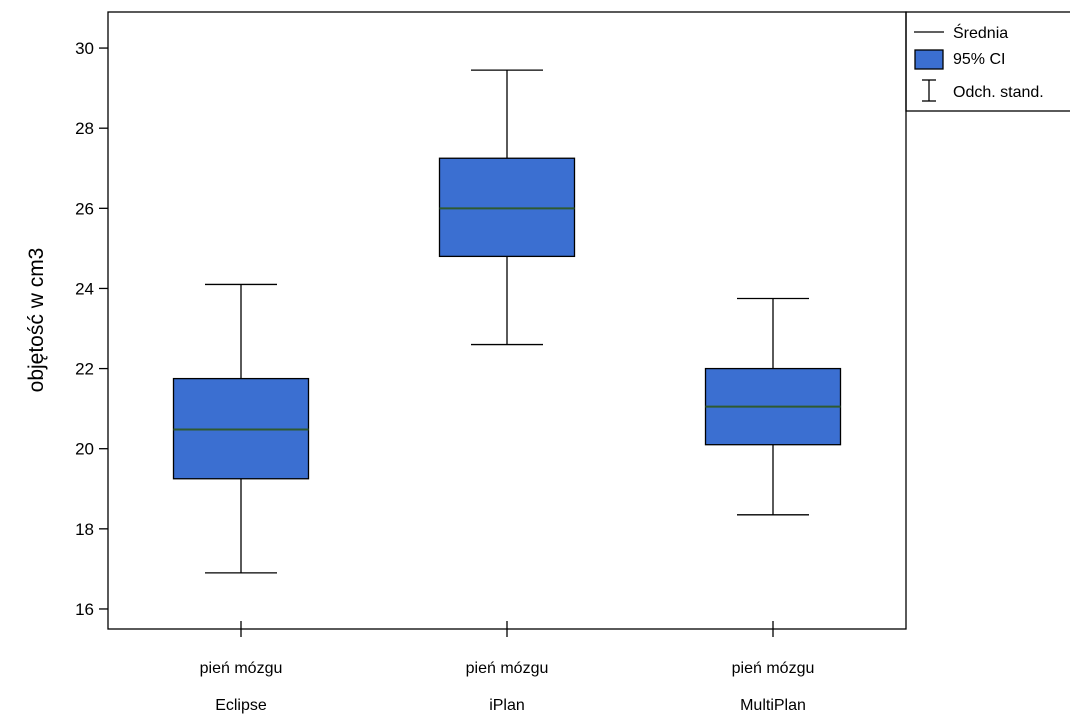 This screenshot has width=1070, height=714. I want to click on x-tick-label-line2: MultiPlan, so click(773, 705).